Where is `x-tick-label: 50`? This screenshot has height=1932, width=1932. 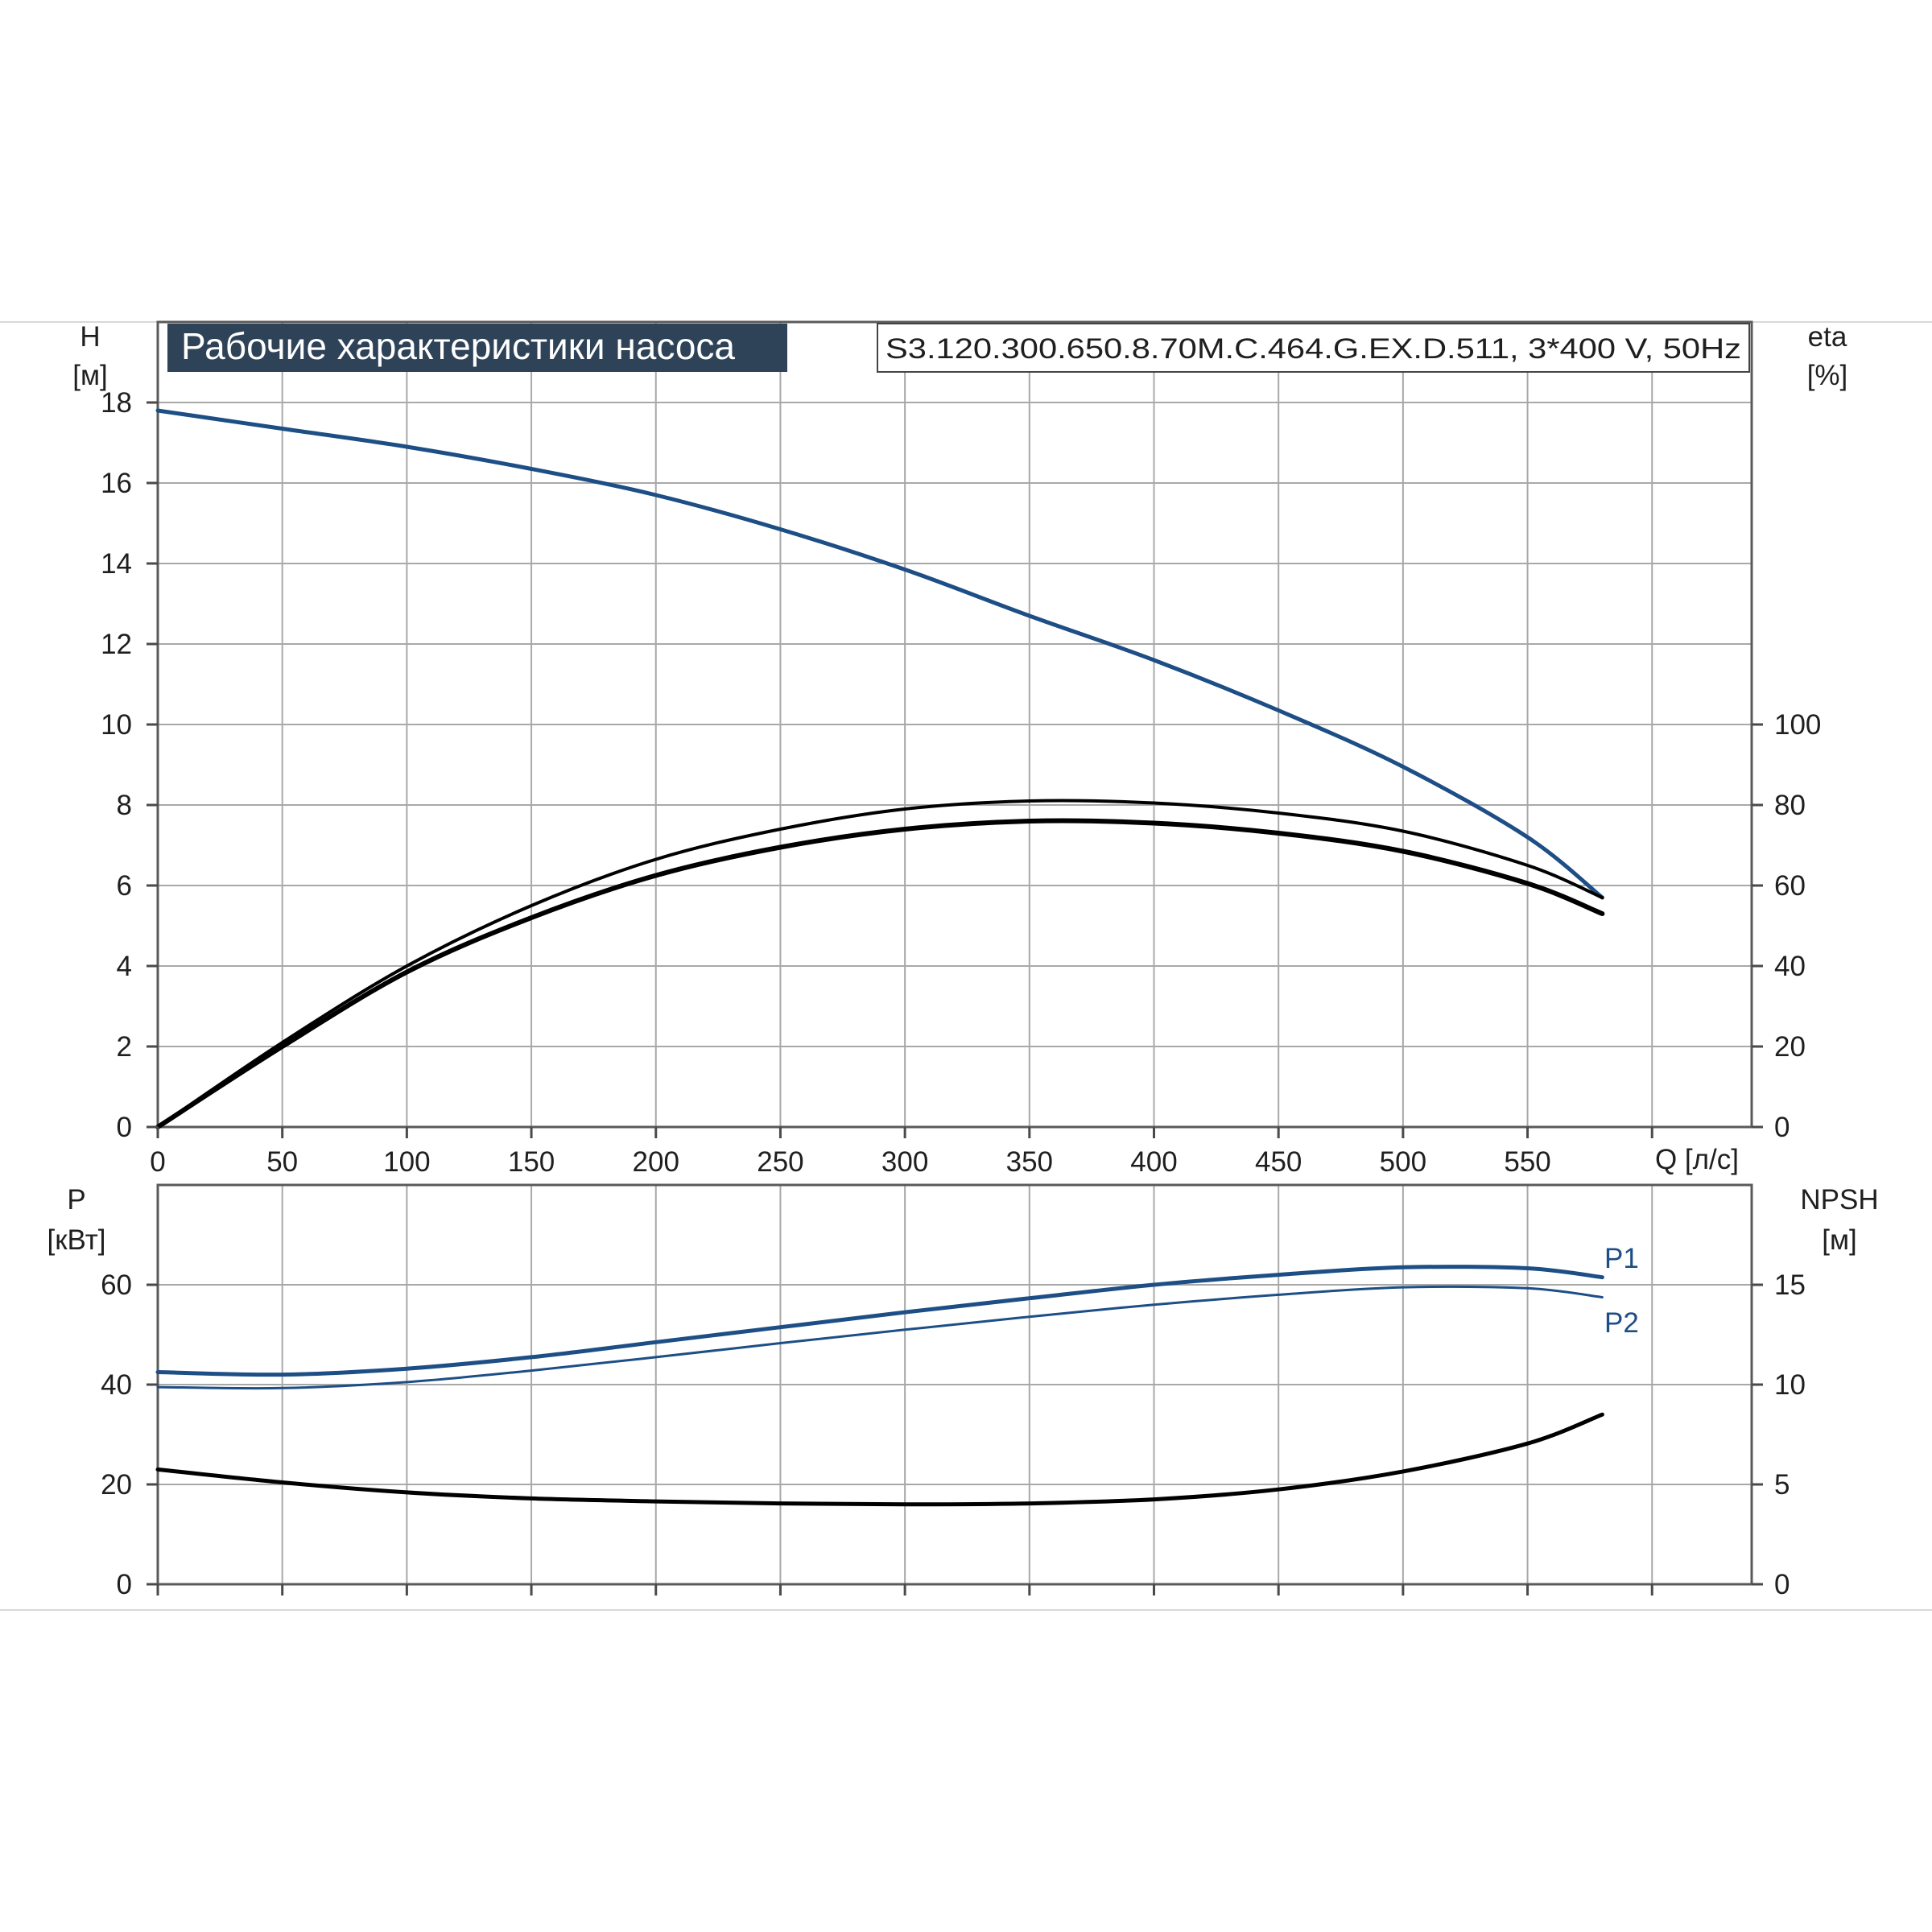 x-tick-label: 50 is located at coordinates (282, 1162).